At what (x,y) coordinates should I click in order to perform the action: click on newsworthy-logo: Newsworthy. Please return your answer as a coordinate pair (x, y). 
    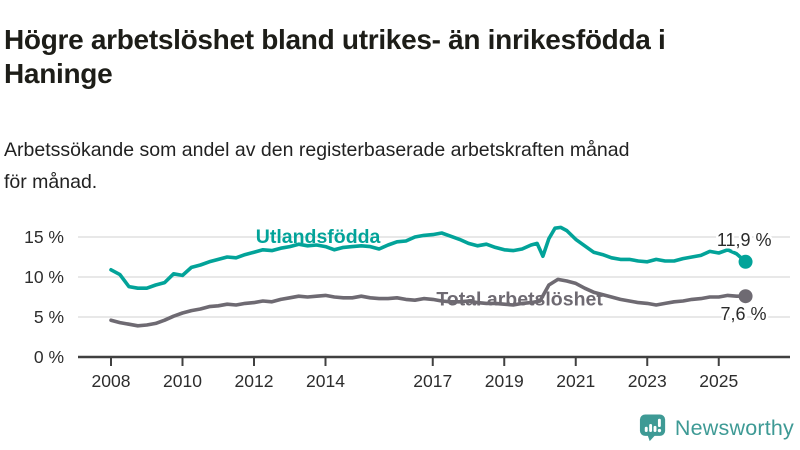
    Looking at the image, I should click on (716, 428).